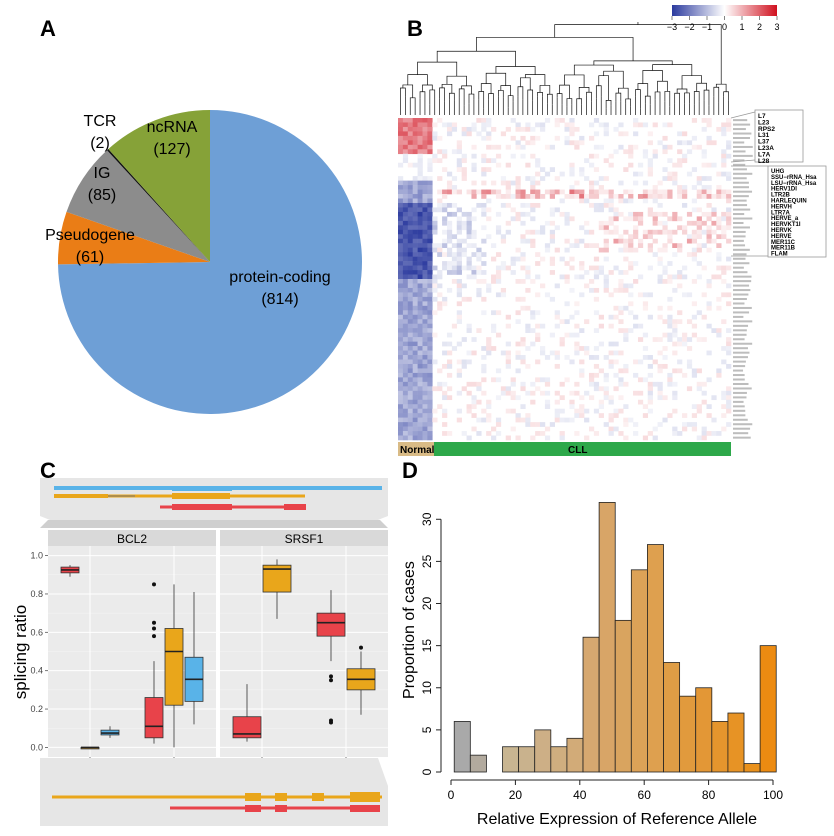 The image size is (834, 836). I want to click on y-tick-label: 0.0, so click(36, 747).